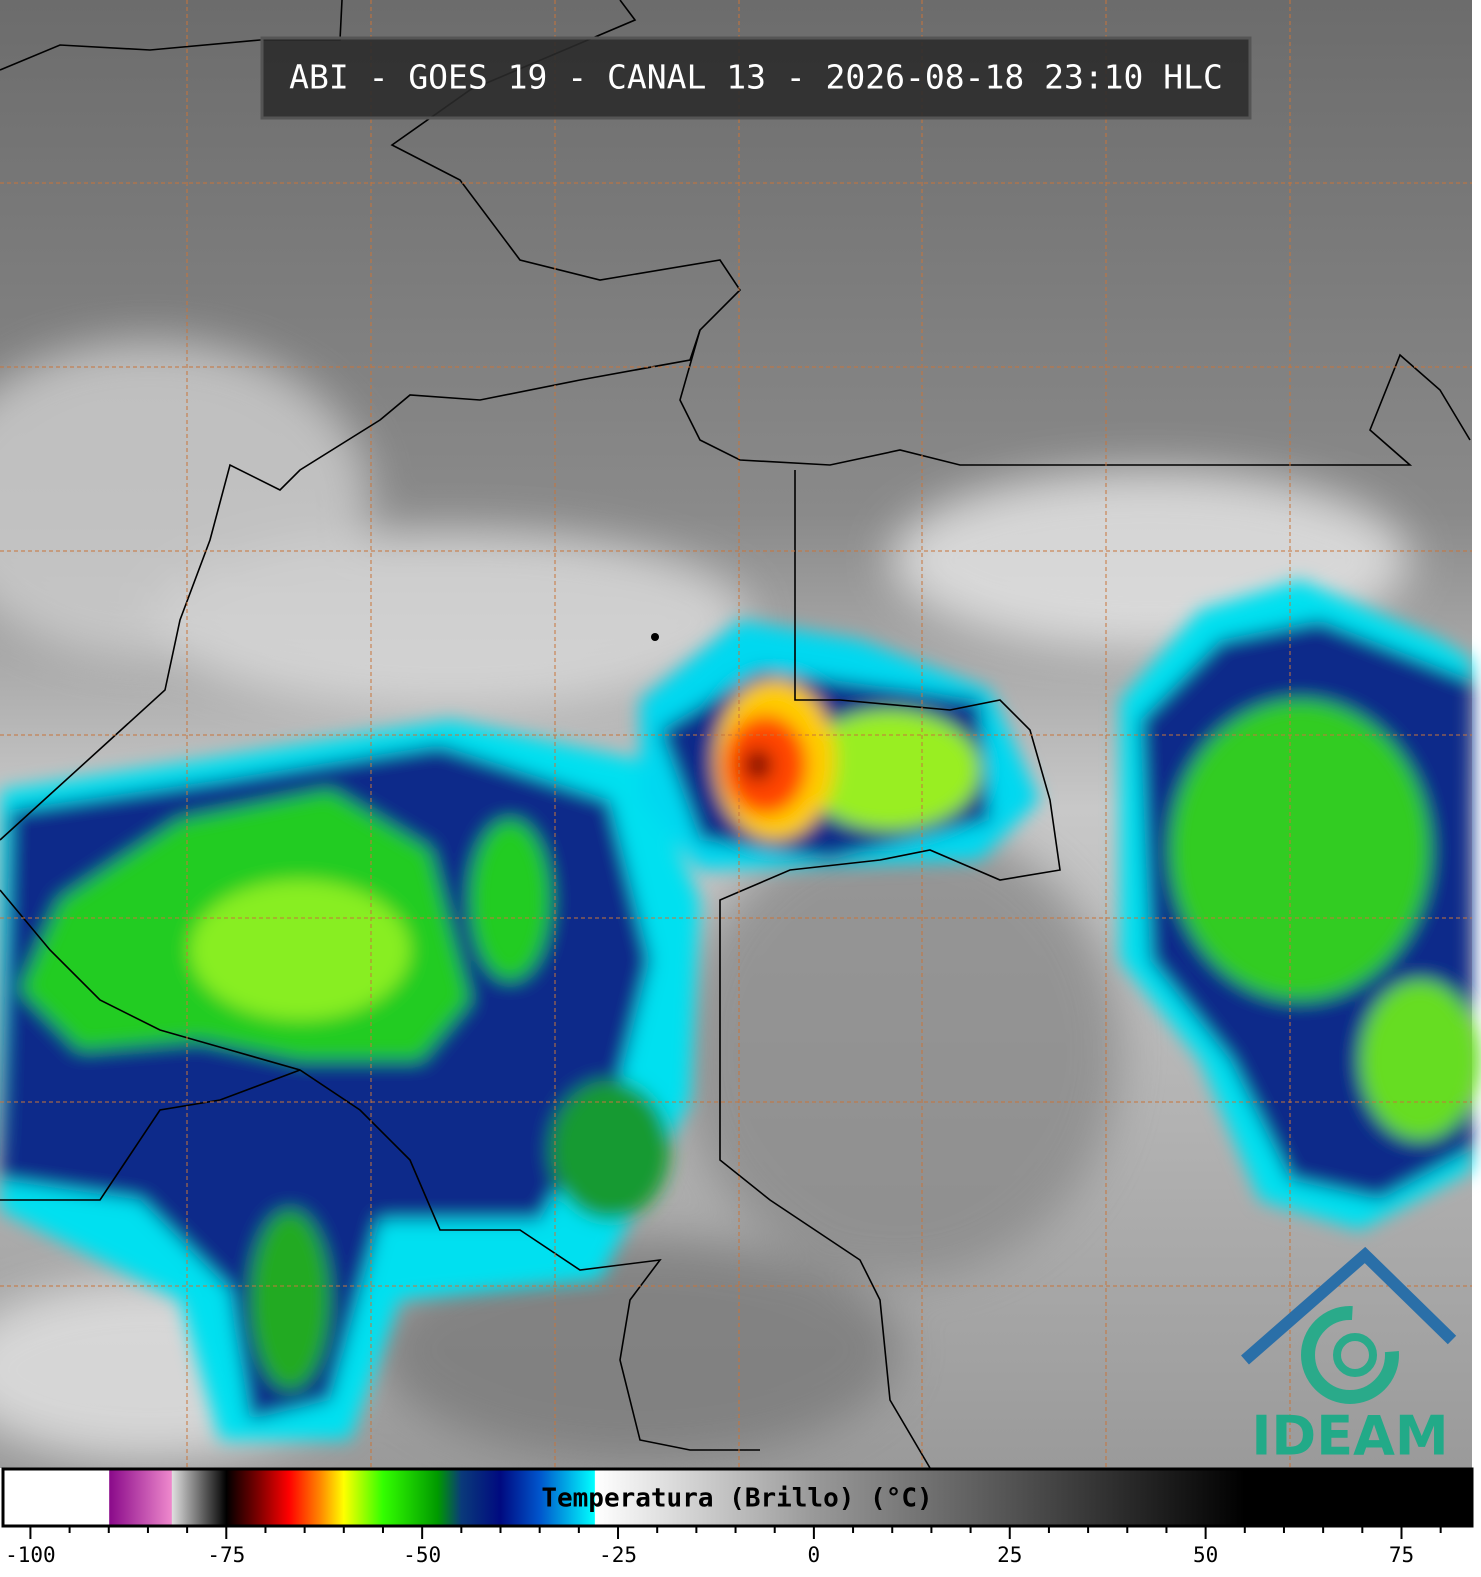  What do you see at coordinates (1349, 1436) in the screenshot?
I see `logo-text: IDEAM` at bounding box center [1349, 1436].